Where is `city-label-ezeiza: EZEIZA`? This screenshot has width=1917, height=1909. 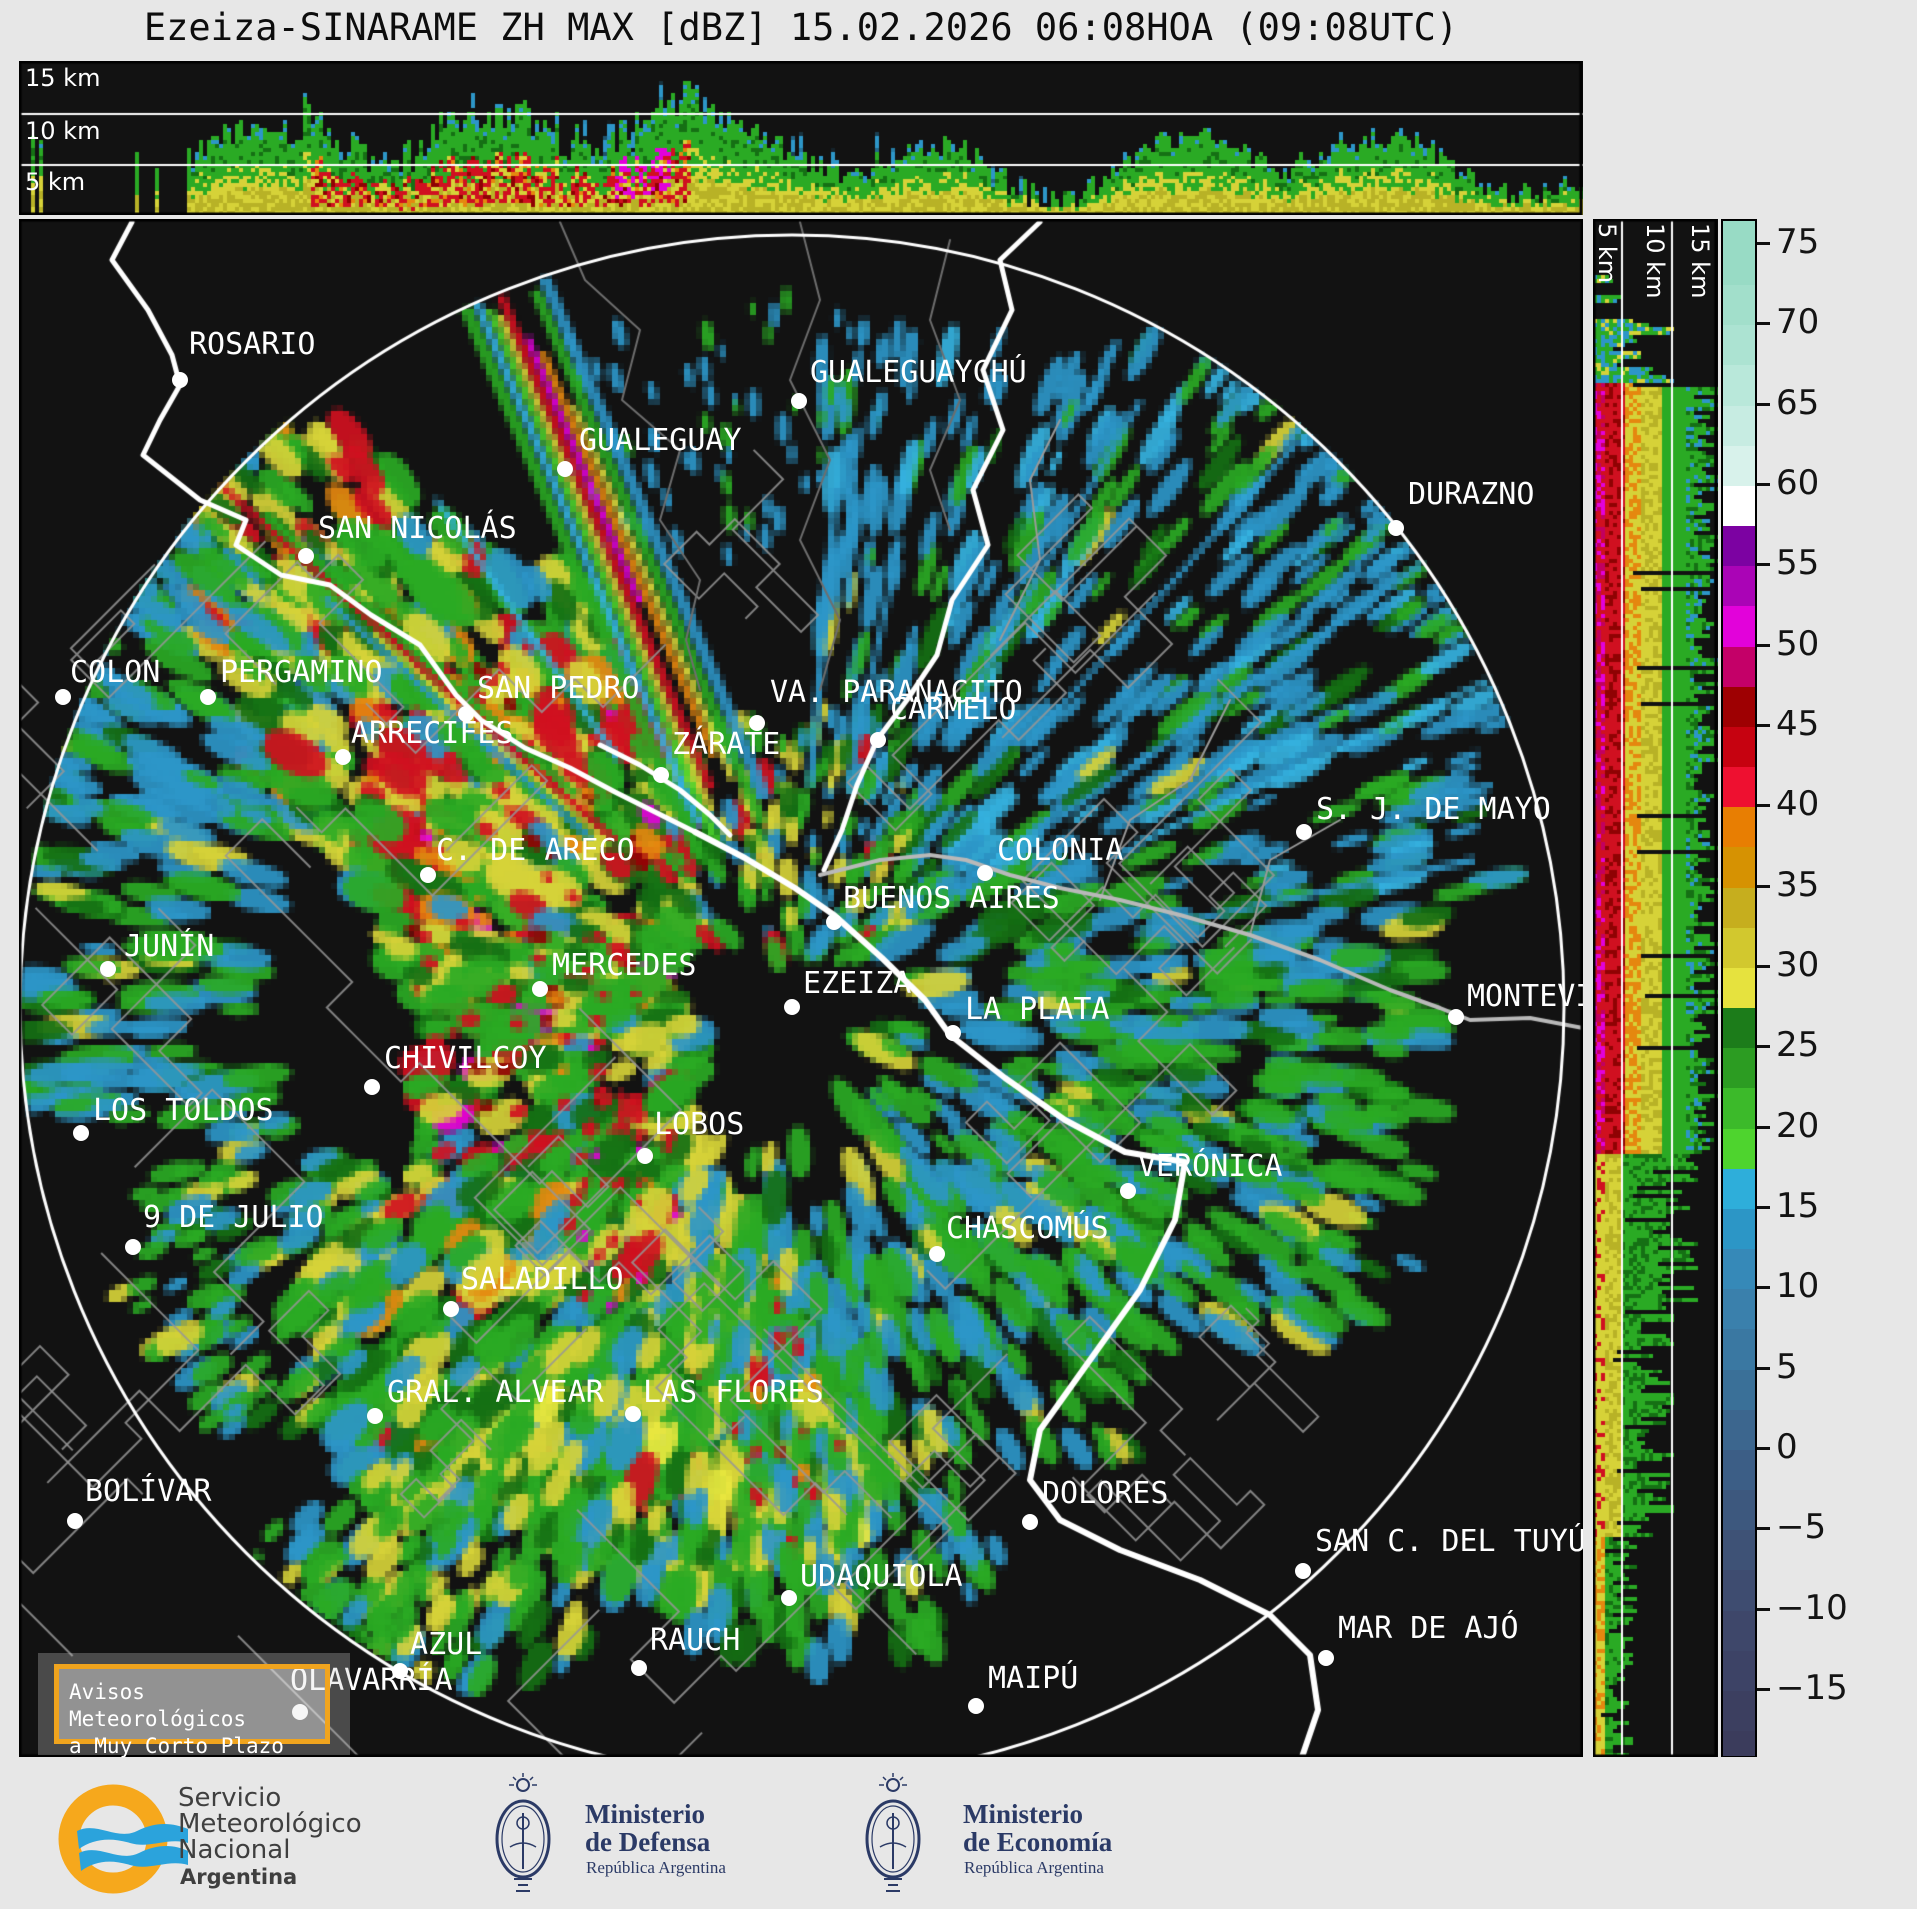 city-label-ezeiza: EZEIZA is located at coordinates (857, 983).